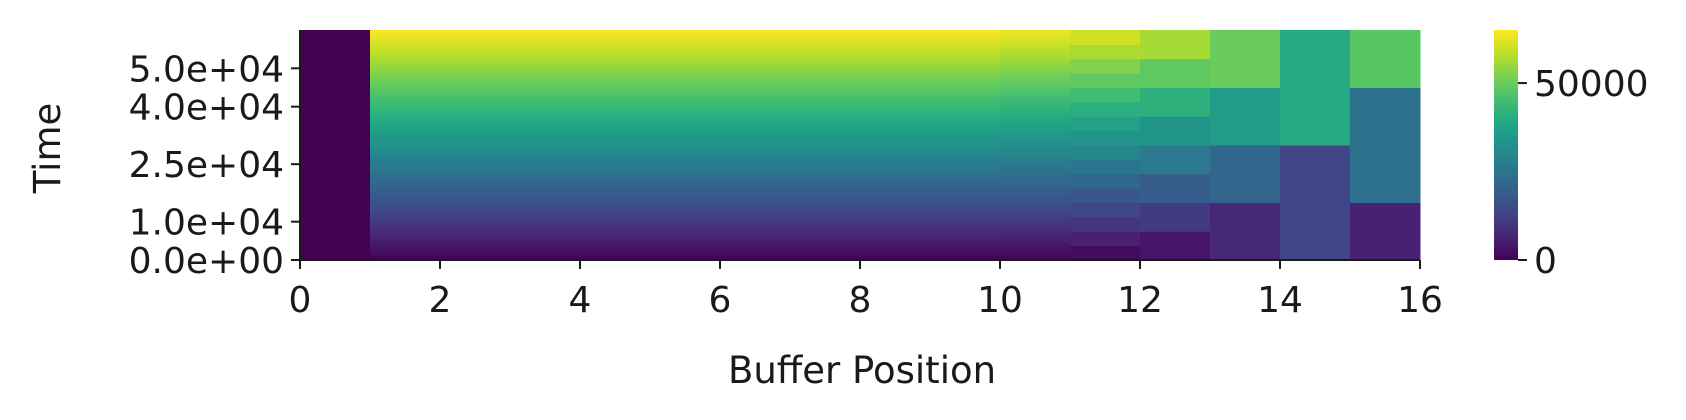  Describe the element at coordinates (1545, 261) in the screenshot. I see `colorbar-tick-label: 0` at that location.